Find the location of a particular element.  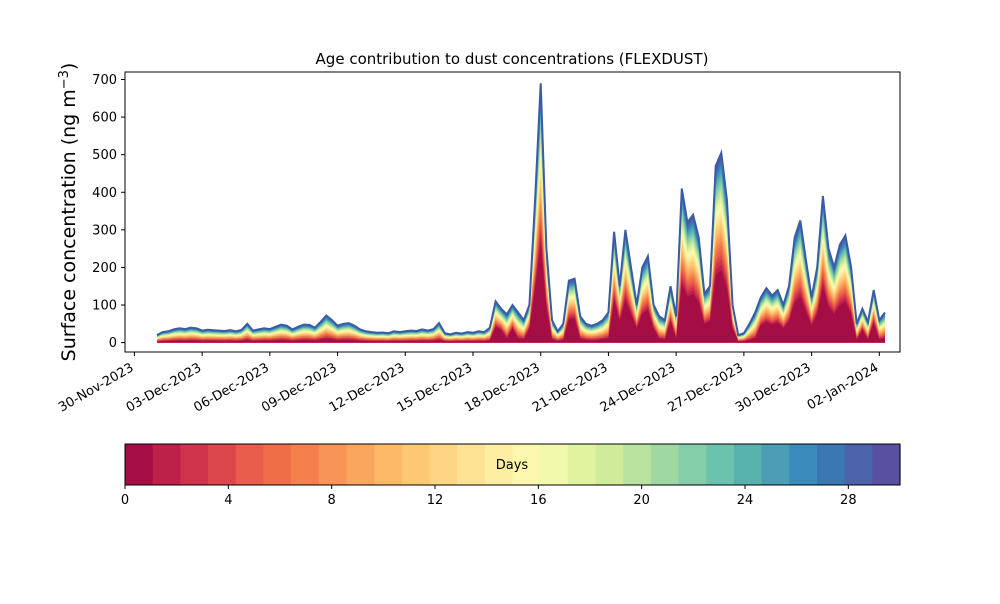

y-tick-label: 600 is located at coordinates (104, 118).